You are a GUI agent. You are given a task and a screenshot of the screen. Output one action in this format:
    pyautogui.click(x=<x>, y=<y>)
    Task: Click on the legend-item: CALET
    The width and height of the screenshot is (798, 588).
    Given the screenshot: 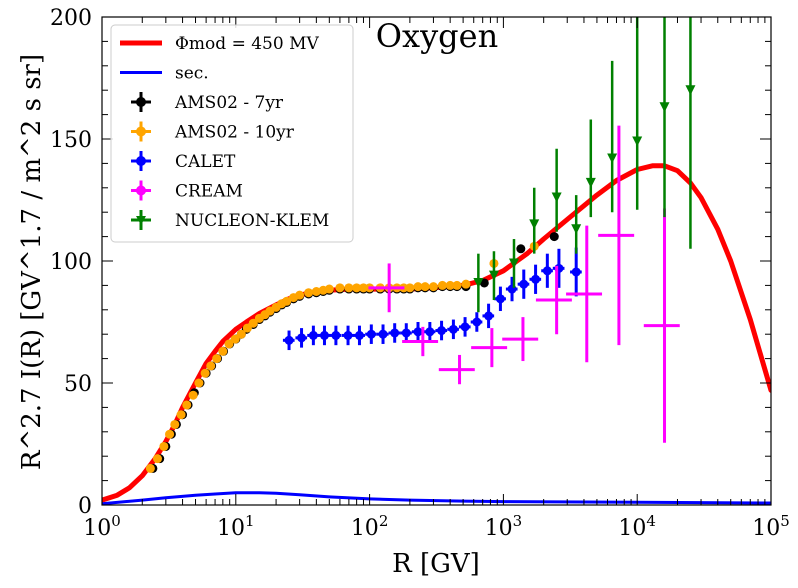 What is the action you would take?
    pyautogui.click(x=183, y=161)
    